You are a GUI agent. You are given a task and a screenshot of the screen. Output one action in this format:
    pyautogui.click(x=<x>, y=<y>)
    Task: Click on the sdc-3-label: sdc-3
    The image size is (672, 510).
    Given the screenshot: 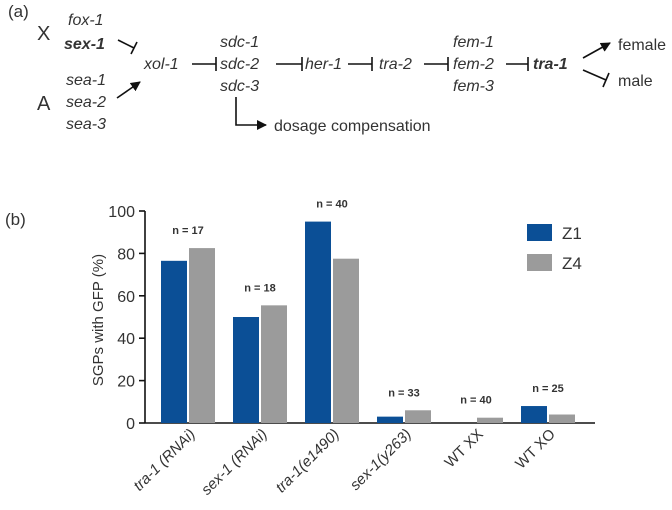 What is the action you would take?
    pyautogui.click(x=239, y=86)
    